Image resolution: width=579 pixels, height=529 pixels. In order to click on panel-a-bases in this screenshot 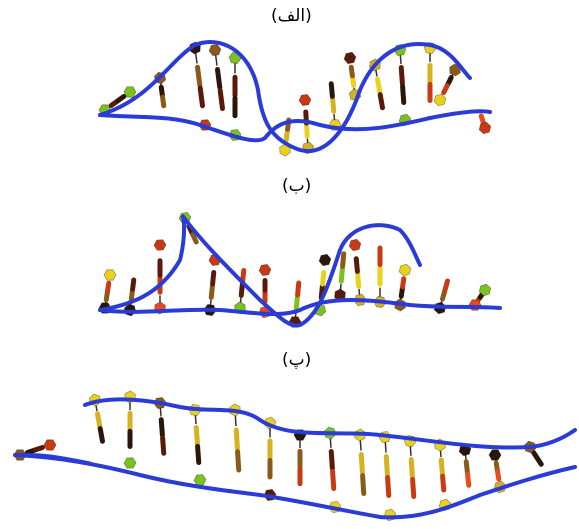, I will do `click(295, 99)`.